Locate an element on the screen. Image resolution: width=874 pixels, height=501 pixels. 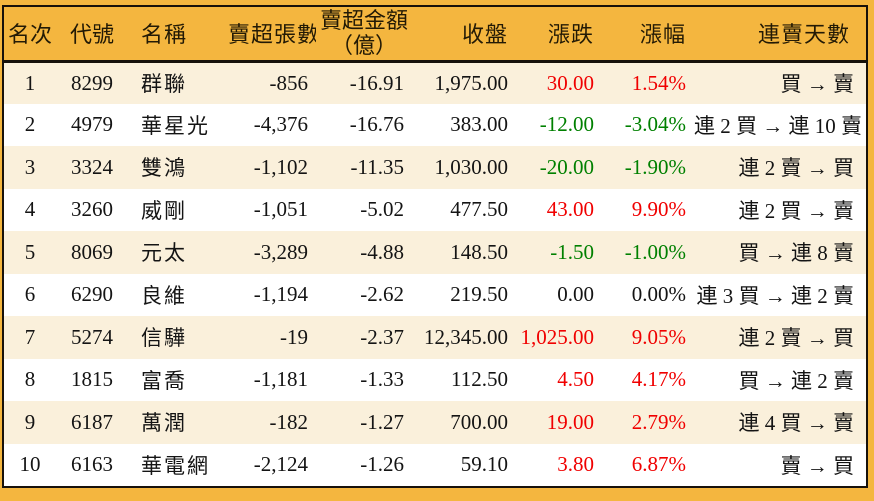
change-value: -1.50 is located at coordinates (572, 251).